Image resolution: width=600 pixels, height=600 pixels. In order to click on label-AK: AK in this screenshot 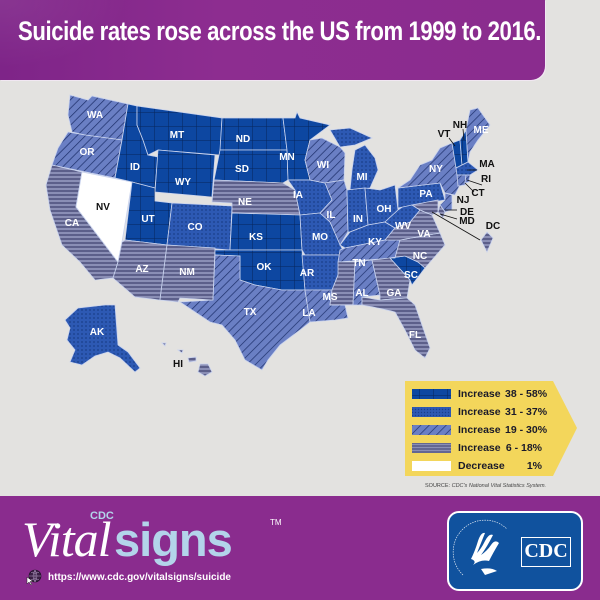, I will do `click(97, 332)`.